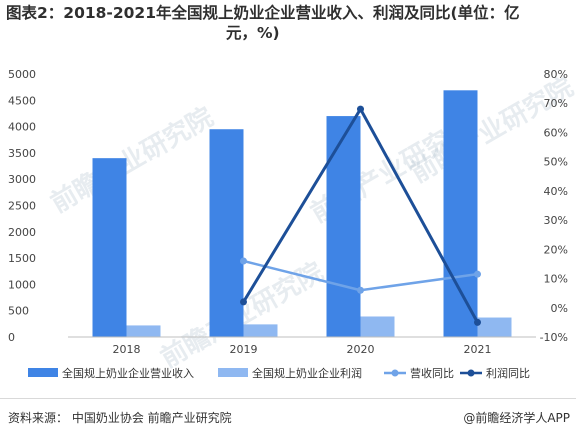  Describe the element at coordinates (263, 13) in the screenshot. I see `chart-title-line1: 图表2：2018-2021年全国规上奶业企业营业收入、利润及同比(单位：亿` at that location.